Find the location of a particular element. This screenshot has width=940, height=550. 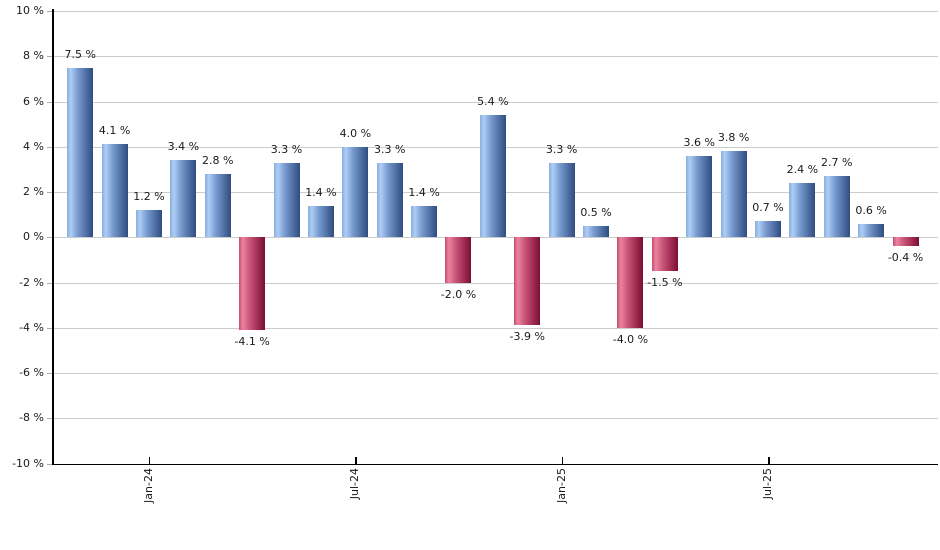

bar-value-label: -4.1 % is located at coordinates (252, 341).